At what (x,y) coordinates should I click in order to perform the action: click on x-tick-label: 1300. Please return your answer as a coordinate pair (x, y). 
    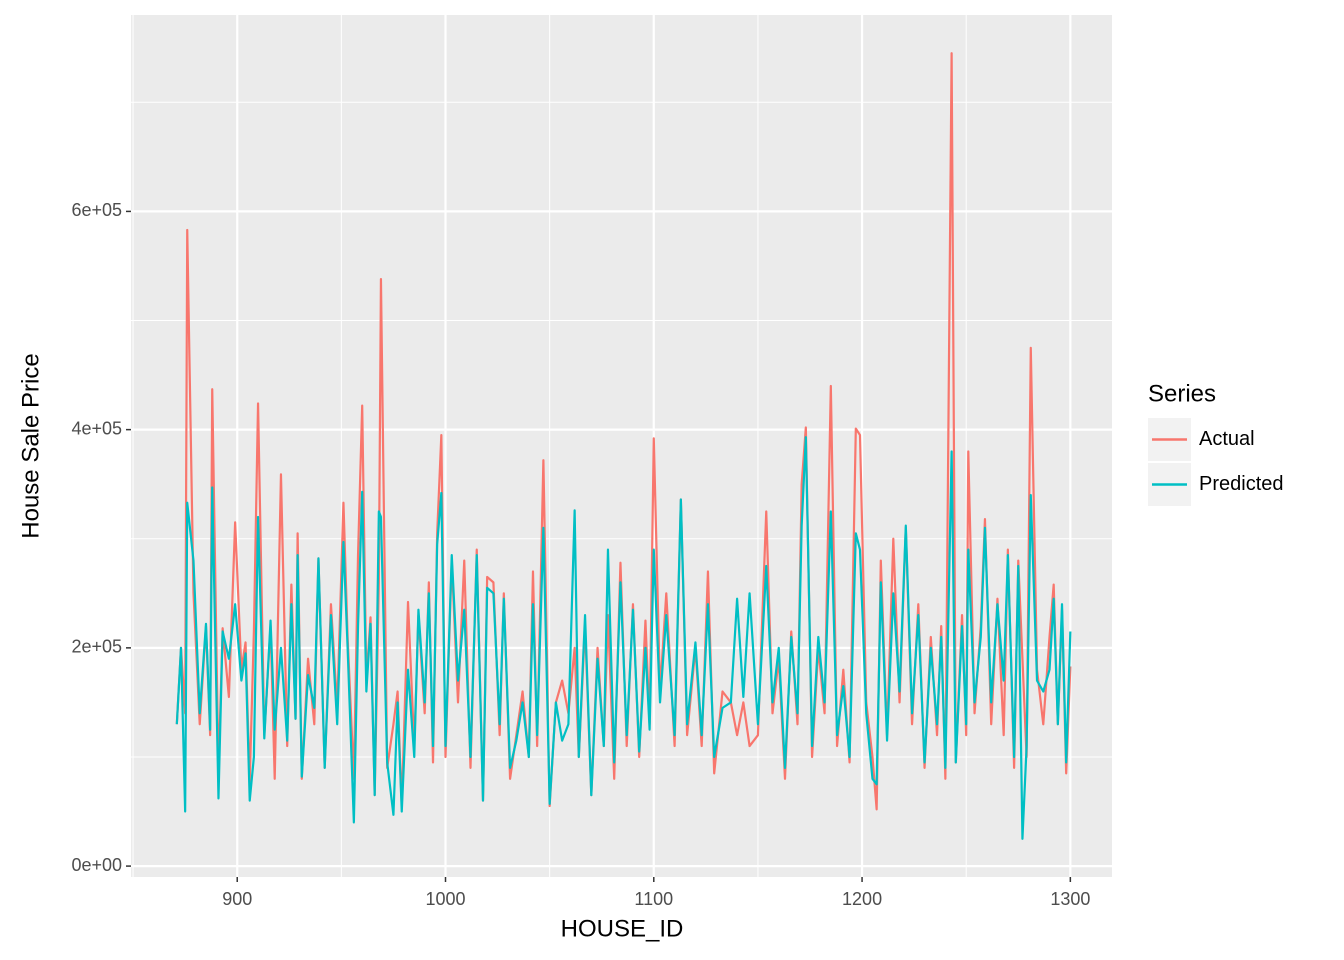
    Looking at the image, I should click on (1070, 899).